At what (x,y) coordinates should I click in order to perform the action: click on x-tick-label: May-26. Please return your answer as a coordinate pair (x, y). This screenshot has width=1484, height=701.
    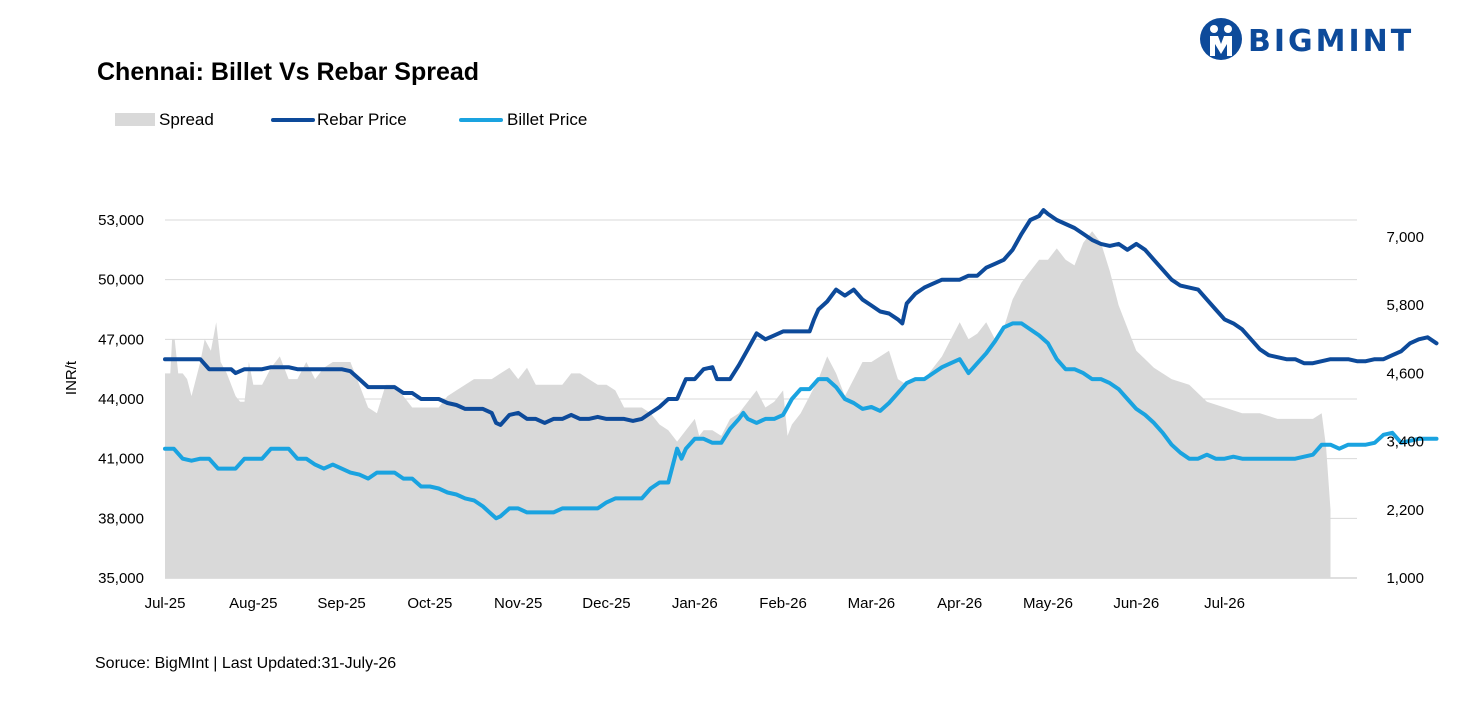
    Looking at the image, I should click on (1048, 603).